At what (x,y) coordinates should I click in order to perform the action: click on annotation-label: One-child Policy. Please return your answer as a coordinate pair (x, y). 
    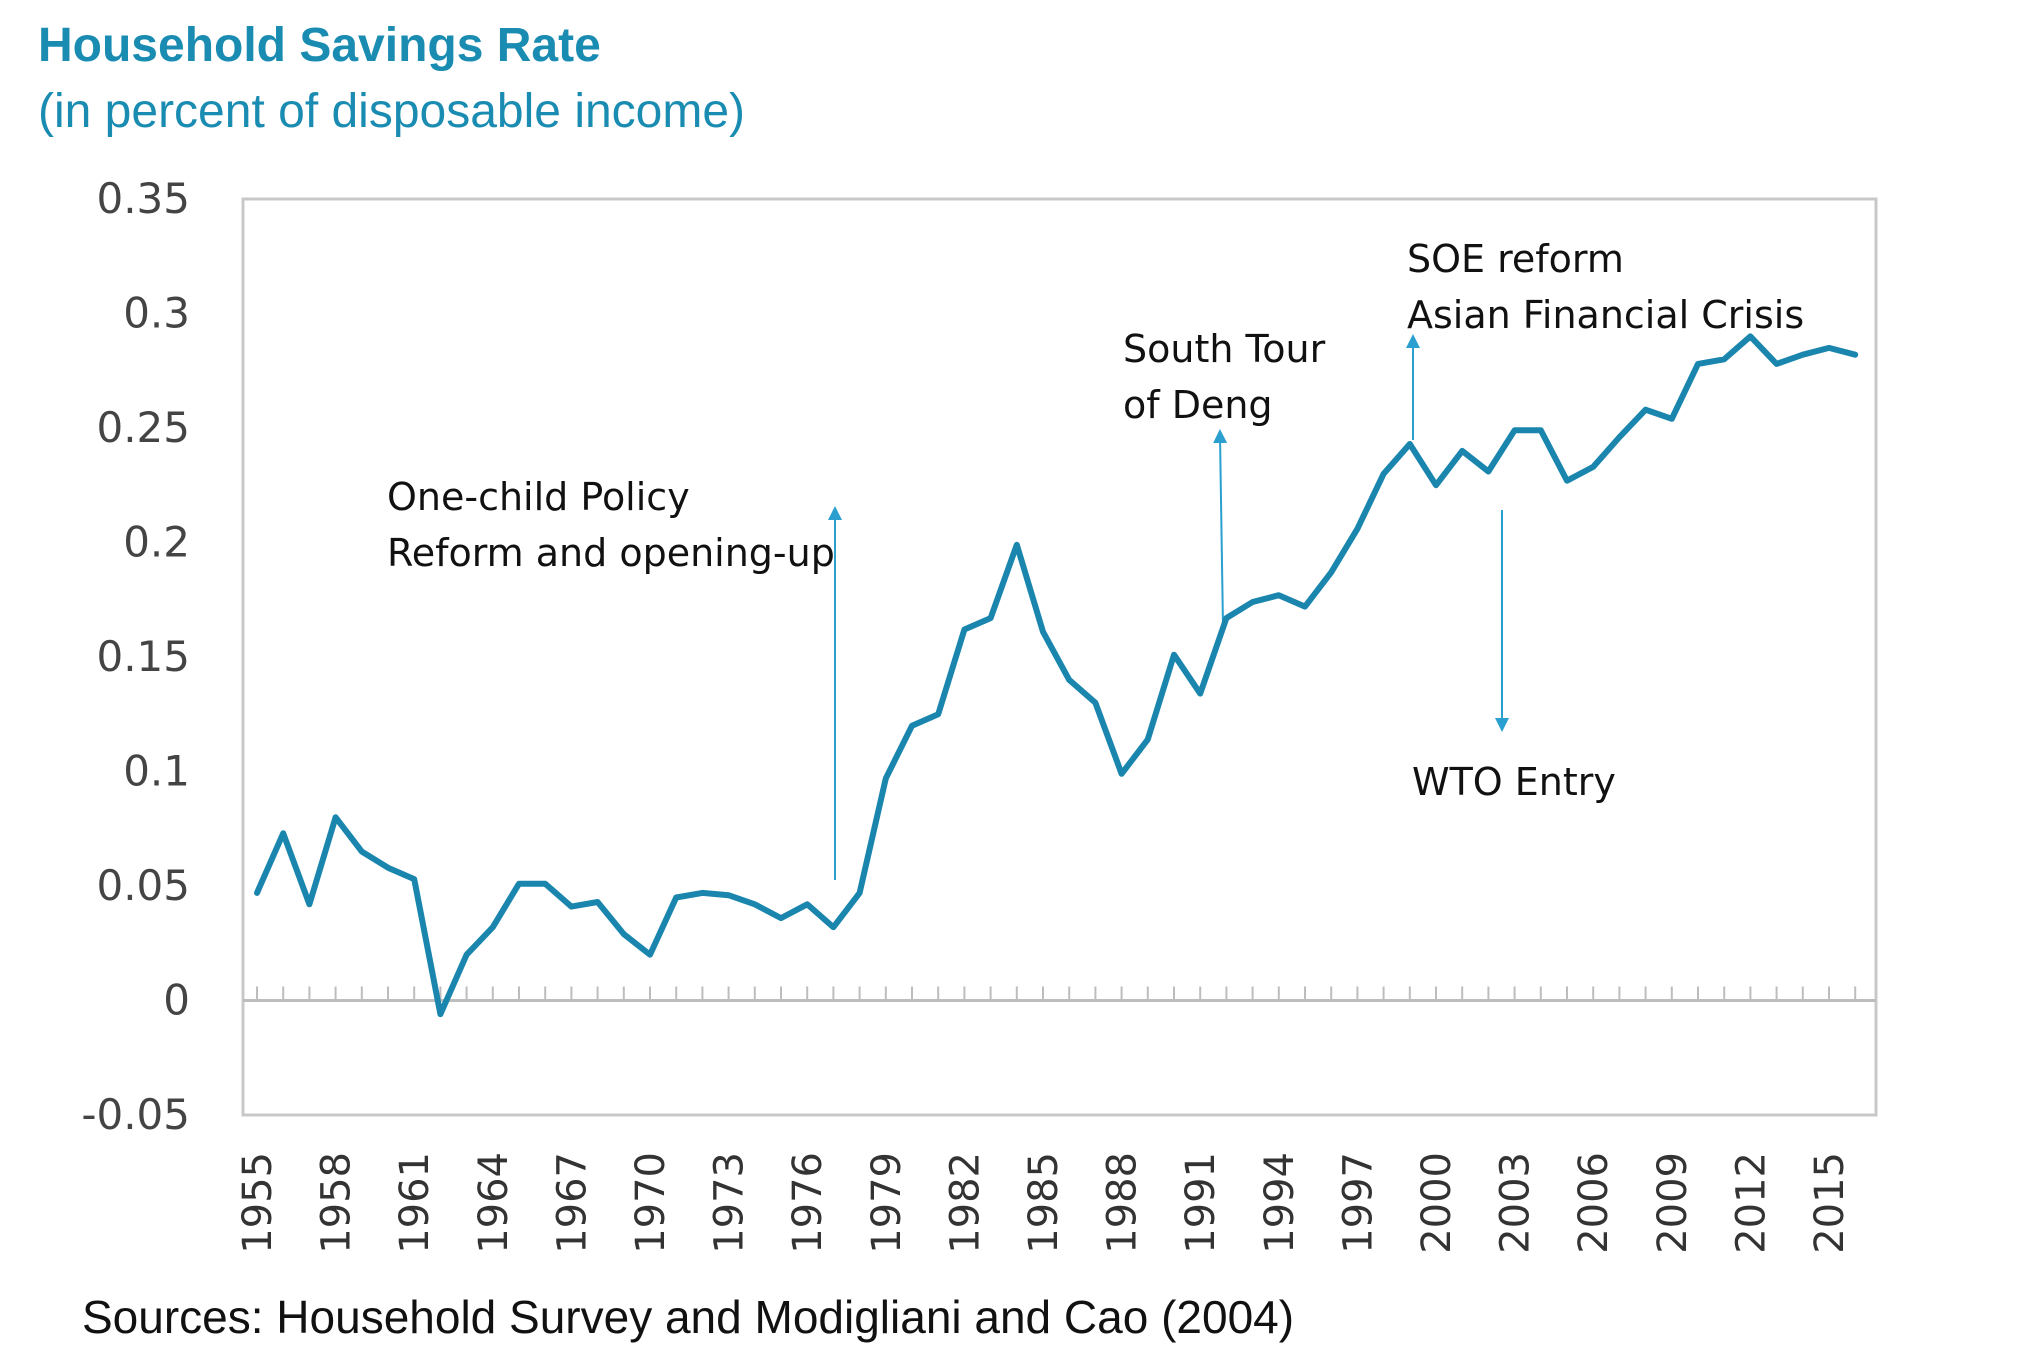
    Looking at the image, I should click on (538, 497).